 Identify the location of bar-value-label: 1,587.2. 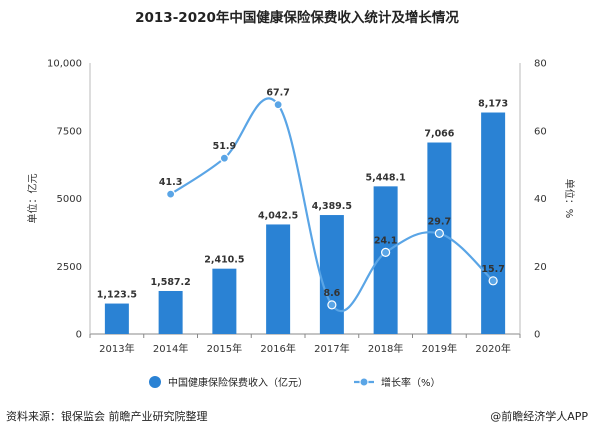
(170, 282).